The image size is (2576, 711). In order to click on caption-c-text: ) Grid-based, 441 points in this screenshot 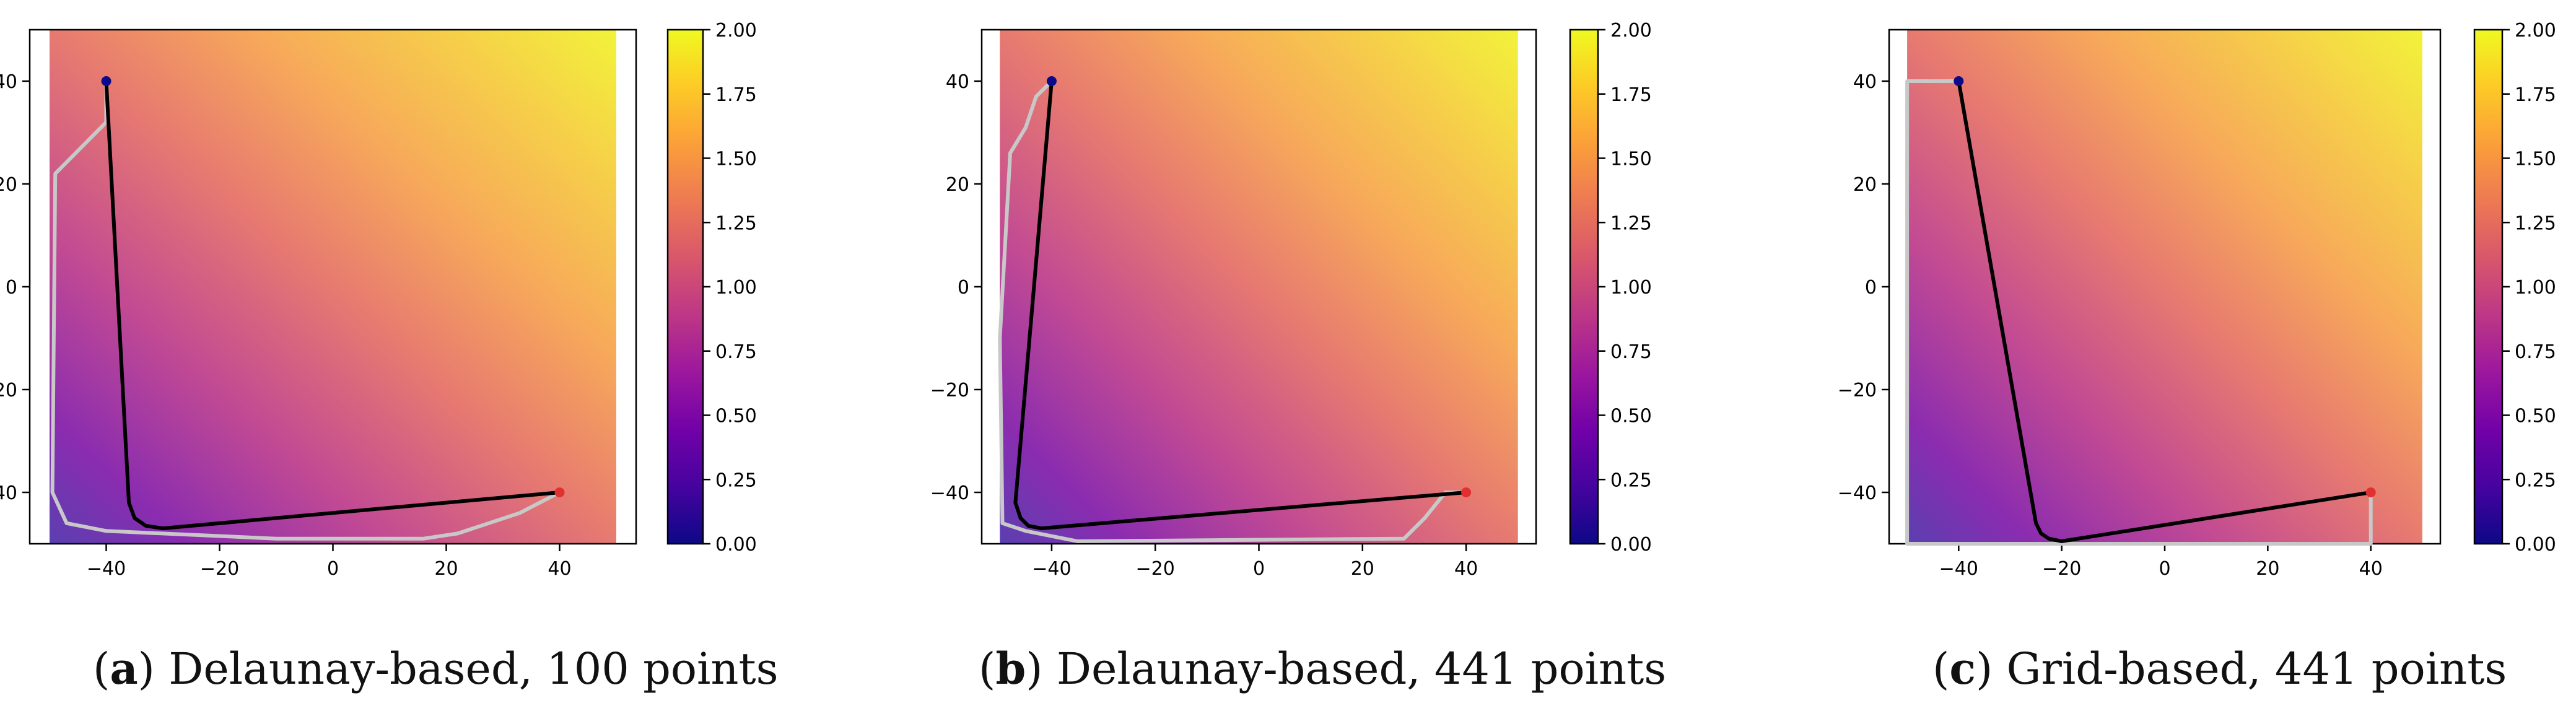, I will do `click(2241, 668)`.